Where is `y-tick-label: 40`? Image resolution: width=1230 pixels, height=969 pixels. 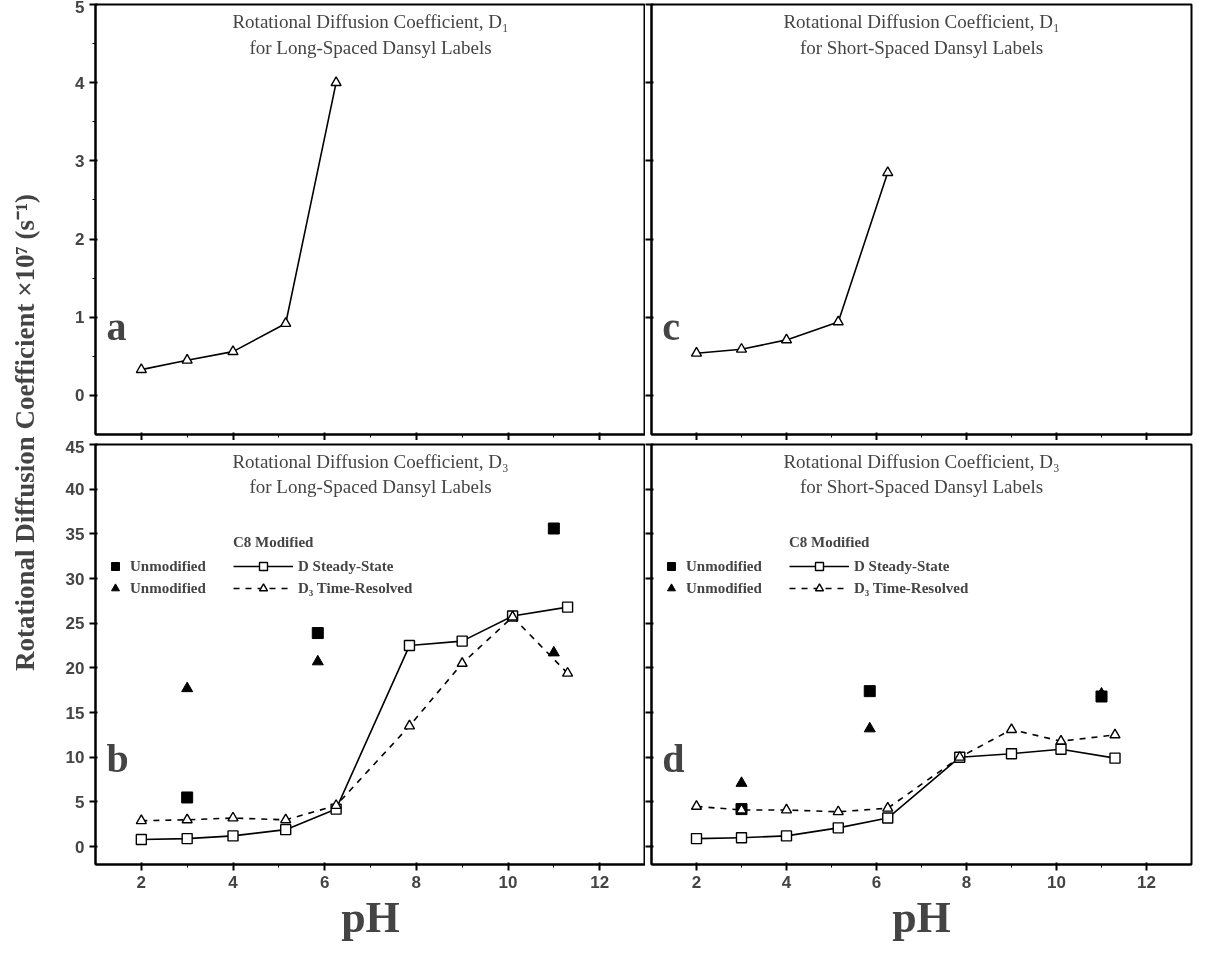
y-tick-label: 40 is located at coordinates (75, 490).